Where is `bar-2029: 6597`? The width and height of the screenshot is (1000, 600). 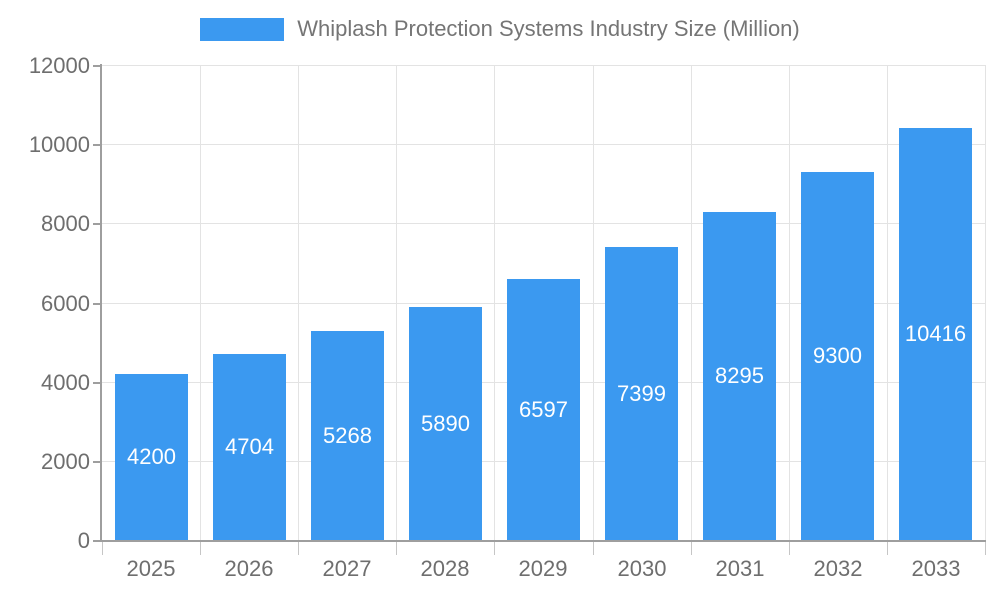 bar-2029: 6597 is located at coordinates (543, 409).